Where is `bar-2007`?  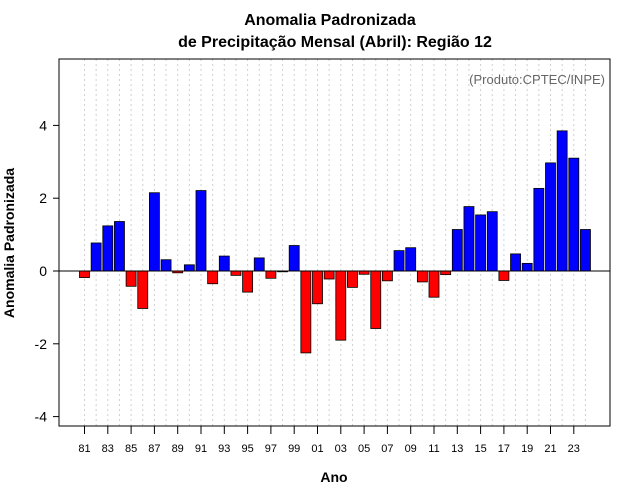
bar-2007 is located at coordinates (387, 276).